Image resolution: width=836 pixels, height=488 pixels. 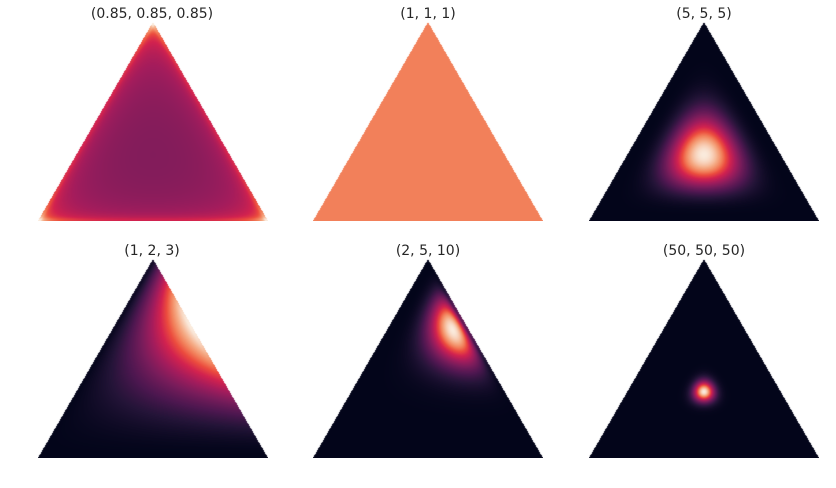 I want to click on panel-title-1: (0.85, 0.85, 0.85), so click(x=152, y=14).